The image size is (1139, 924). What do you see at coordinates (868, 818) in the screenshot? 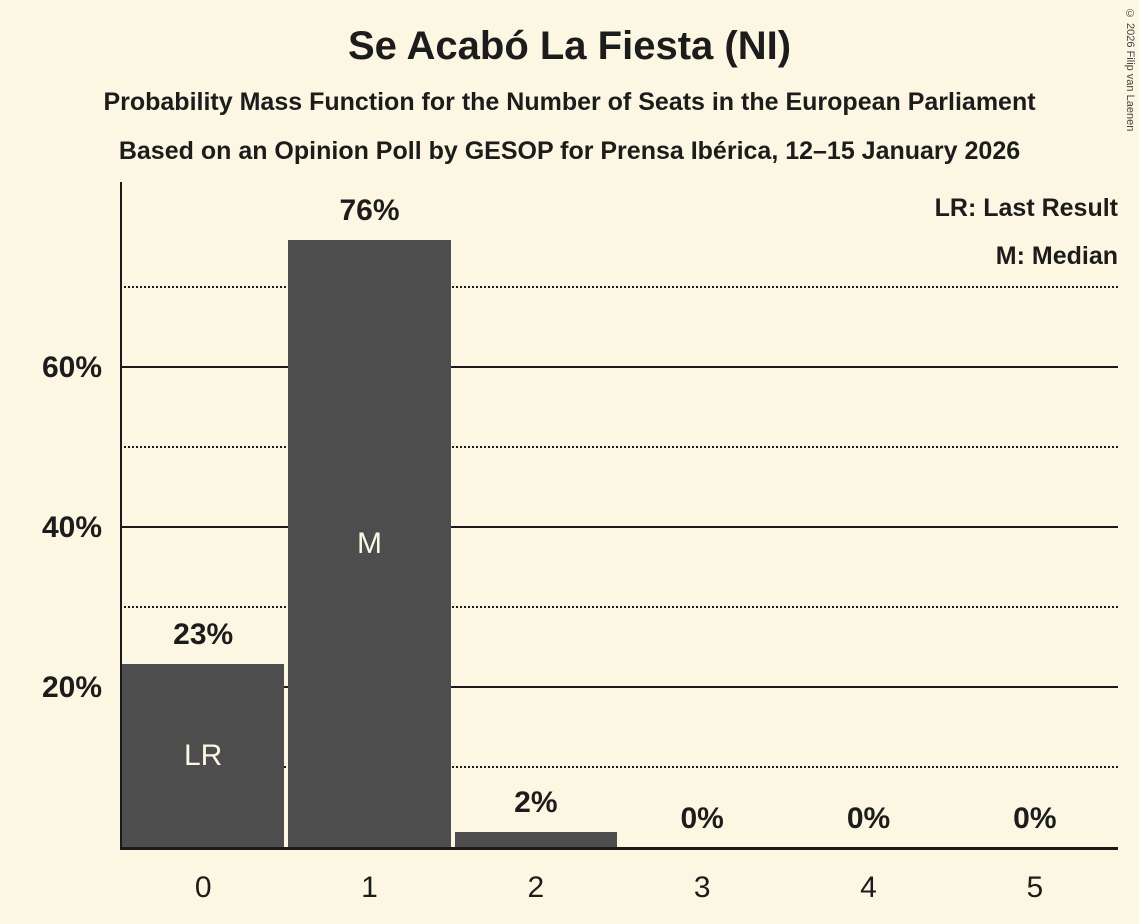
I see `bar-value-label-4: 0%` at bounding box center [868, 818].